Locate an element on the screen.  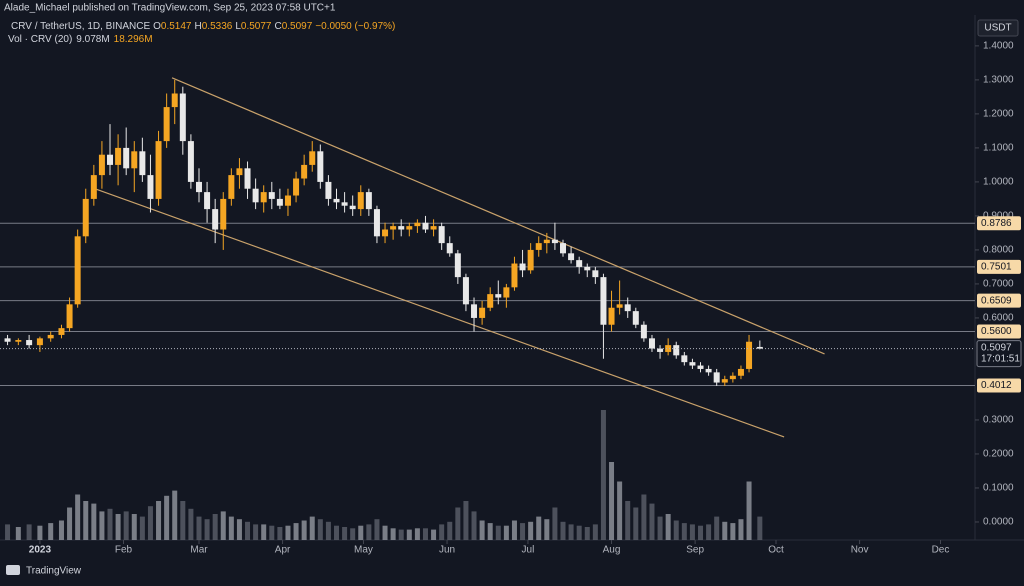
y-tick-label: 1.4000 is located at coordinates (998, 46).